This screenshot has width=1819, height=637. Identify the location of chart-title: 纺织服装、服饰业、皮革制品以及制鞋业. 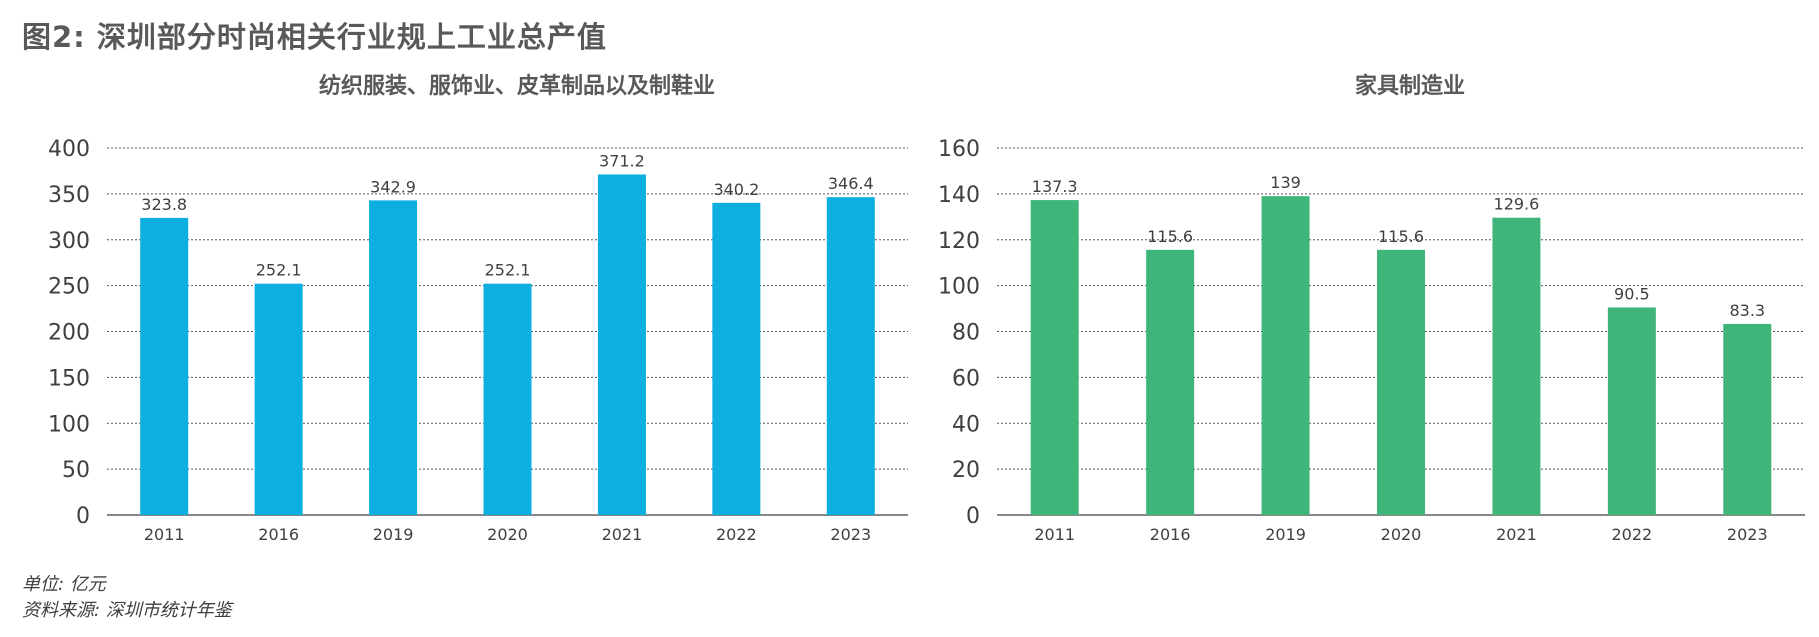
(517, 86).